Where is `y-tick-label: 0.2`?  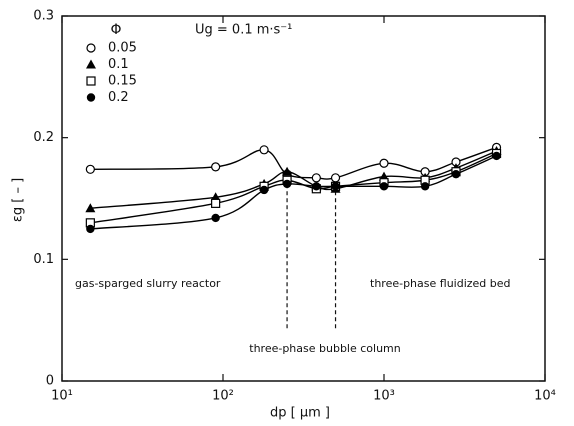
y-tick-label: 0.2 is located at coordinates (43, 137).